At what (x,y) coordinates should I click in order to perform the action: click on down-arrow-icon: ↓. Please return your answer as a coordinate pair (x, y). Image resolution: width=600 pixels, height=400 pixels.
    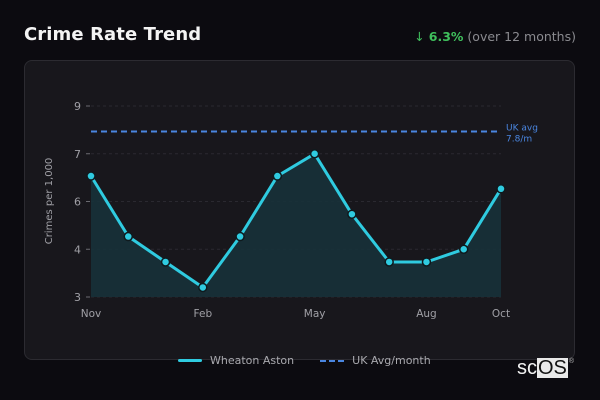
    Looking at the image, I should click on (419, 36).